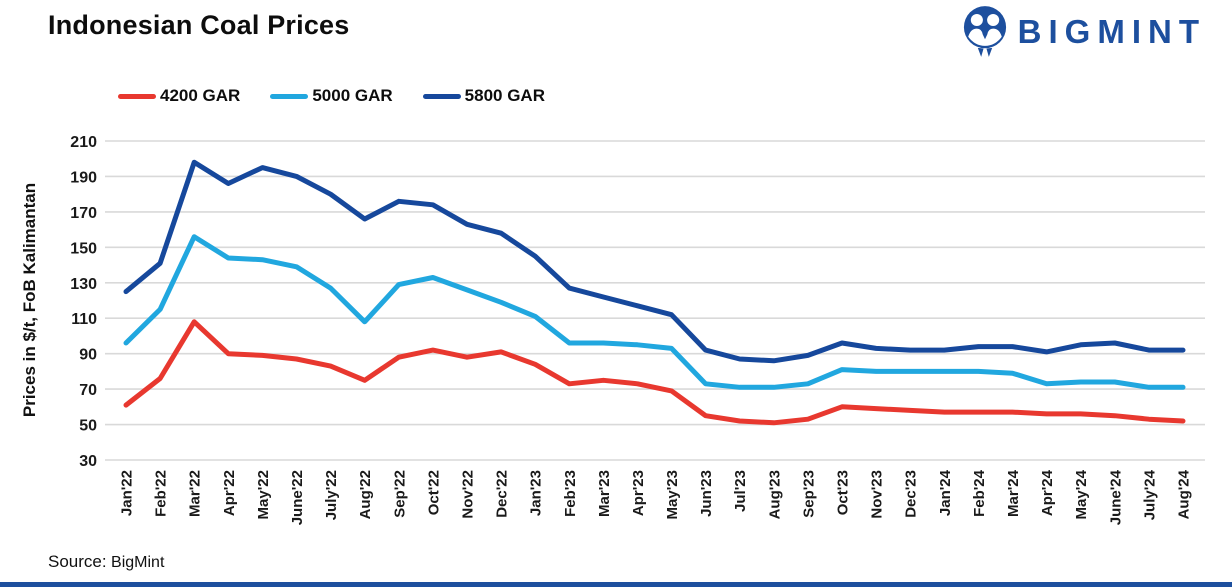  What do you see at coordinates (83, 142) in the screenshot?
I see `y-tick-label: 210` at bounding box center [83, 142].